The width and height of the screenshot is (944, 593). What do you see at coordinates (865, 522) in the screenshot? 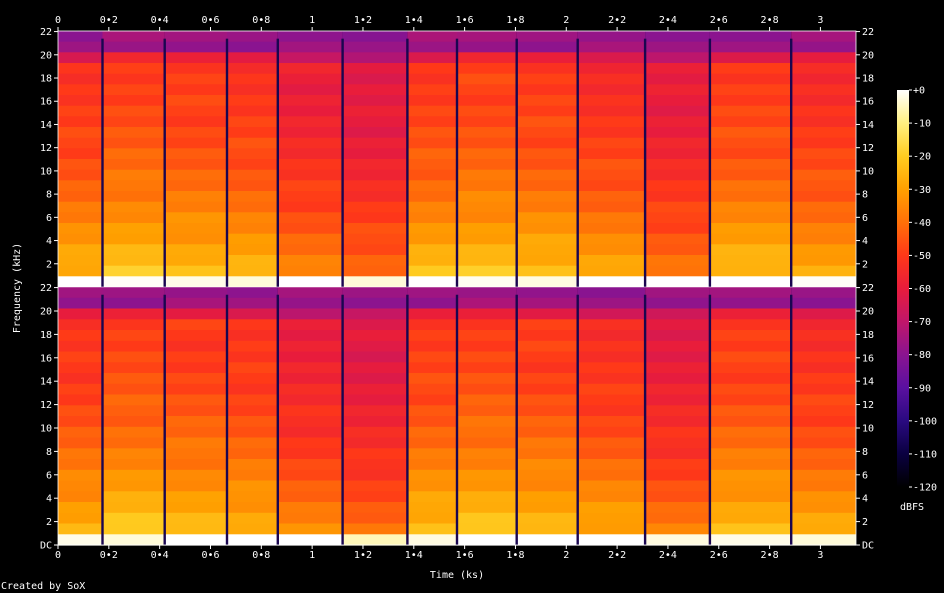
I see `y-tick-label: 2` at bounding box center [865, 522].